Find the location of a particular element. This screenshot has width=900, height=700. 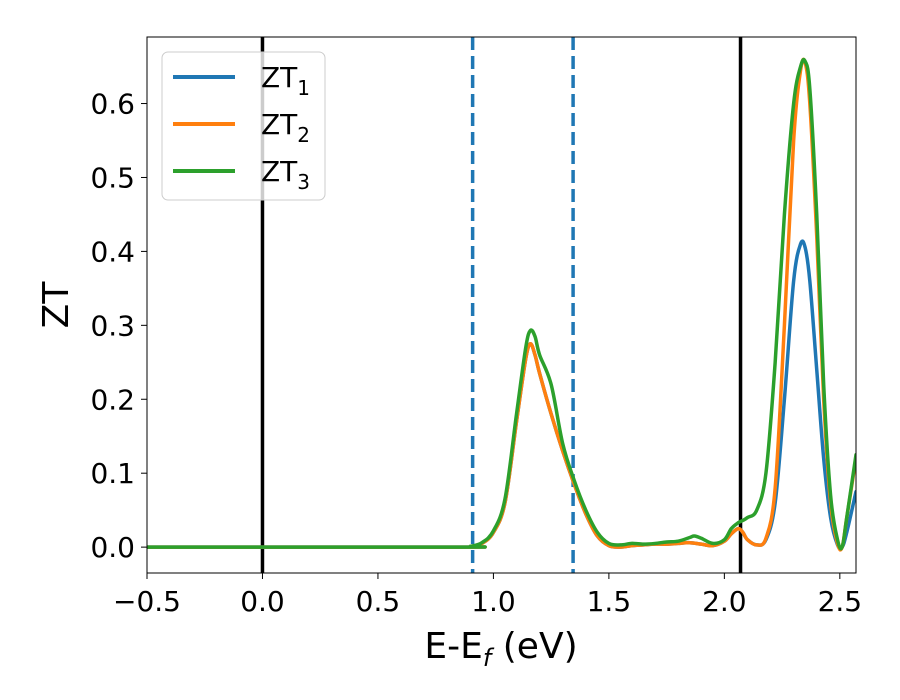

legend-label: ZT1 is located at coordinates (285, 80).